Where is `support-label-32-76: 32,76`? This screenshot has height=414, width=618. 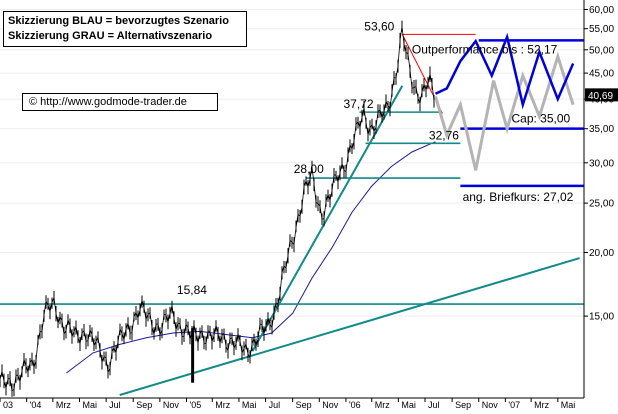
support-label-32-76: 32,76 is located at coordinates (444, 135).